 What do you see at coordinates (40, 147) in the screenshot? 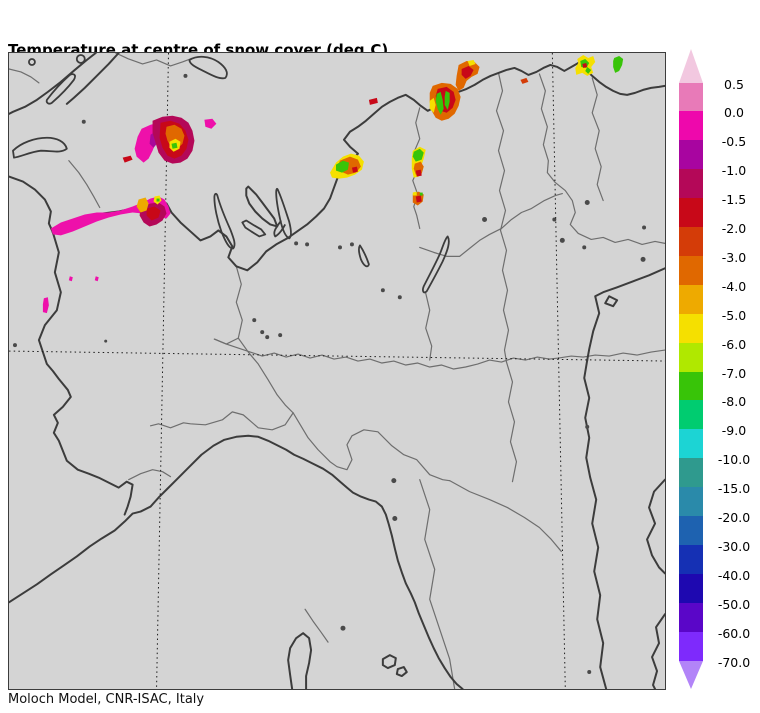
I see `lake-geneva` at bounding box center [40, 147].